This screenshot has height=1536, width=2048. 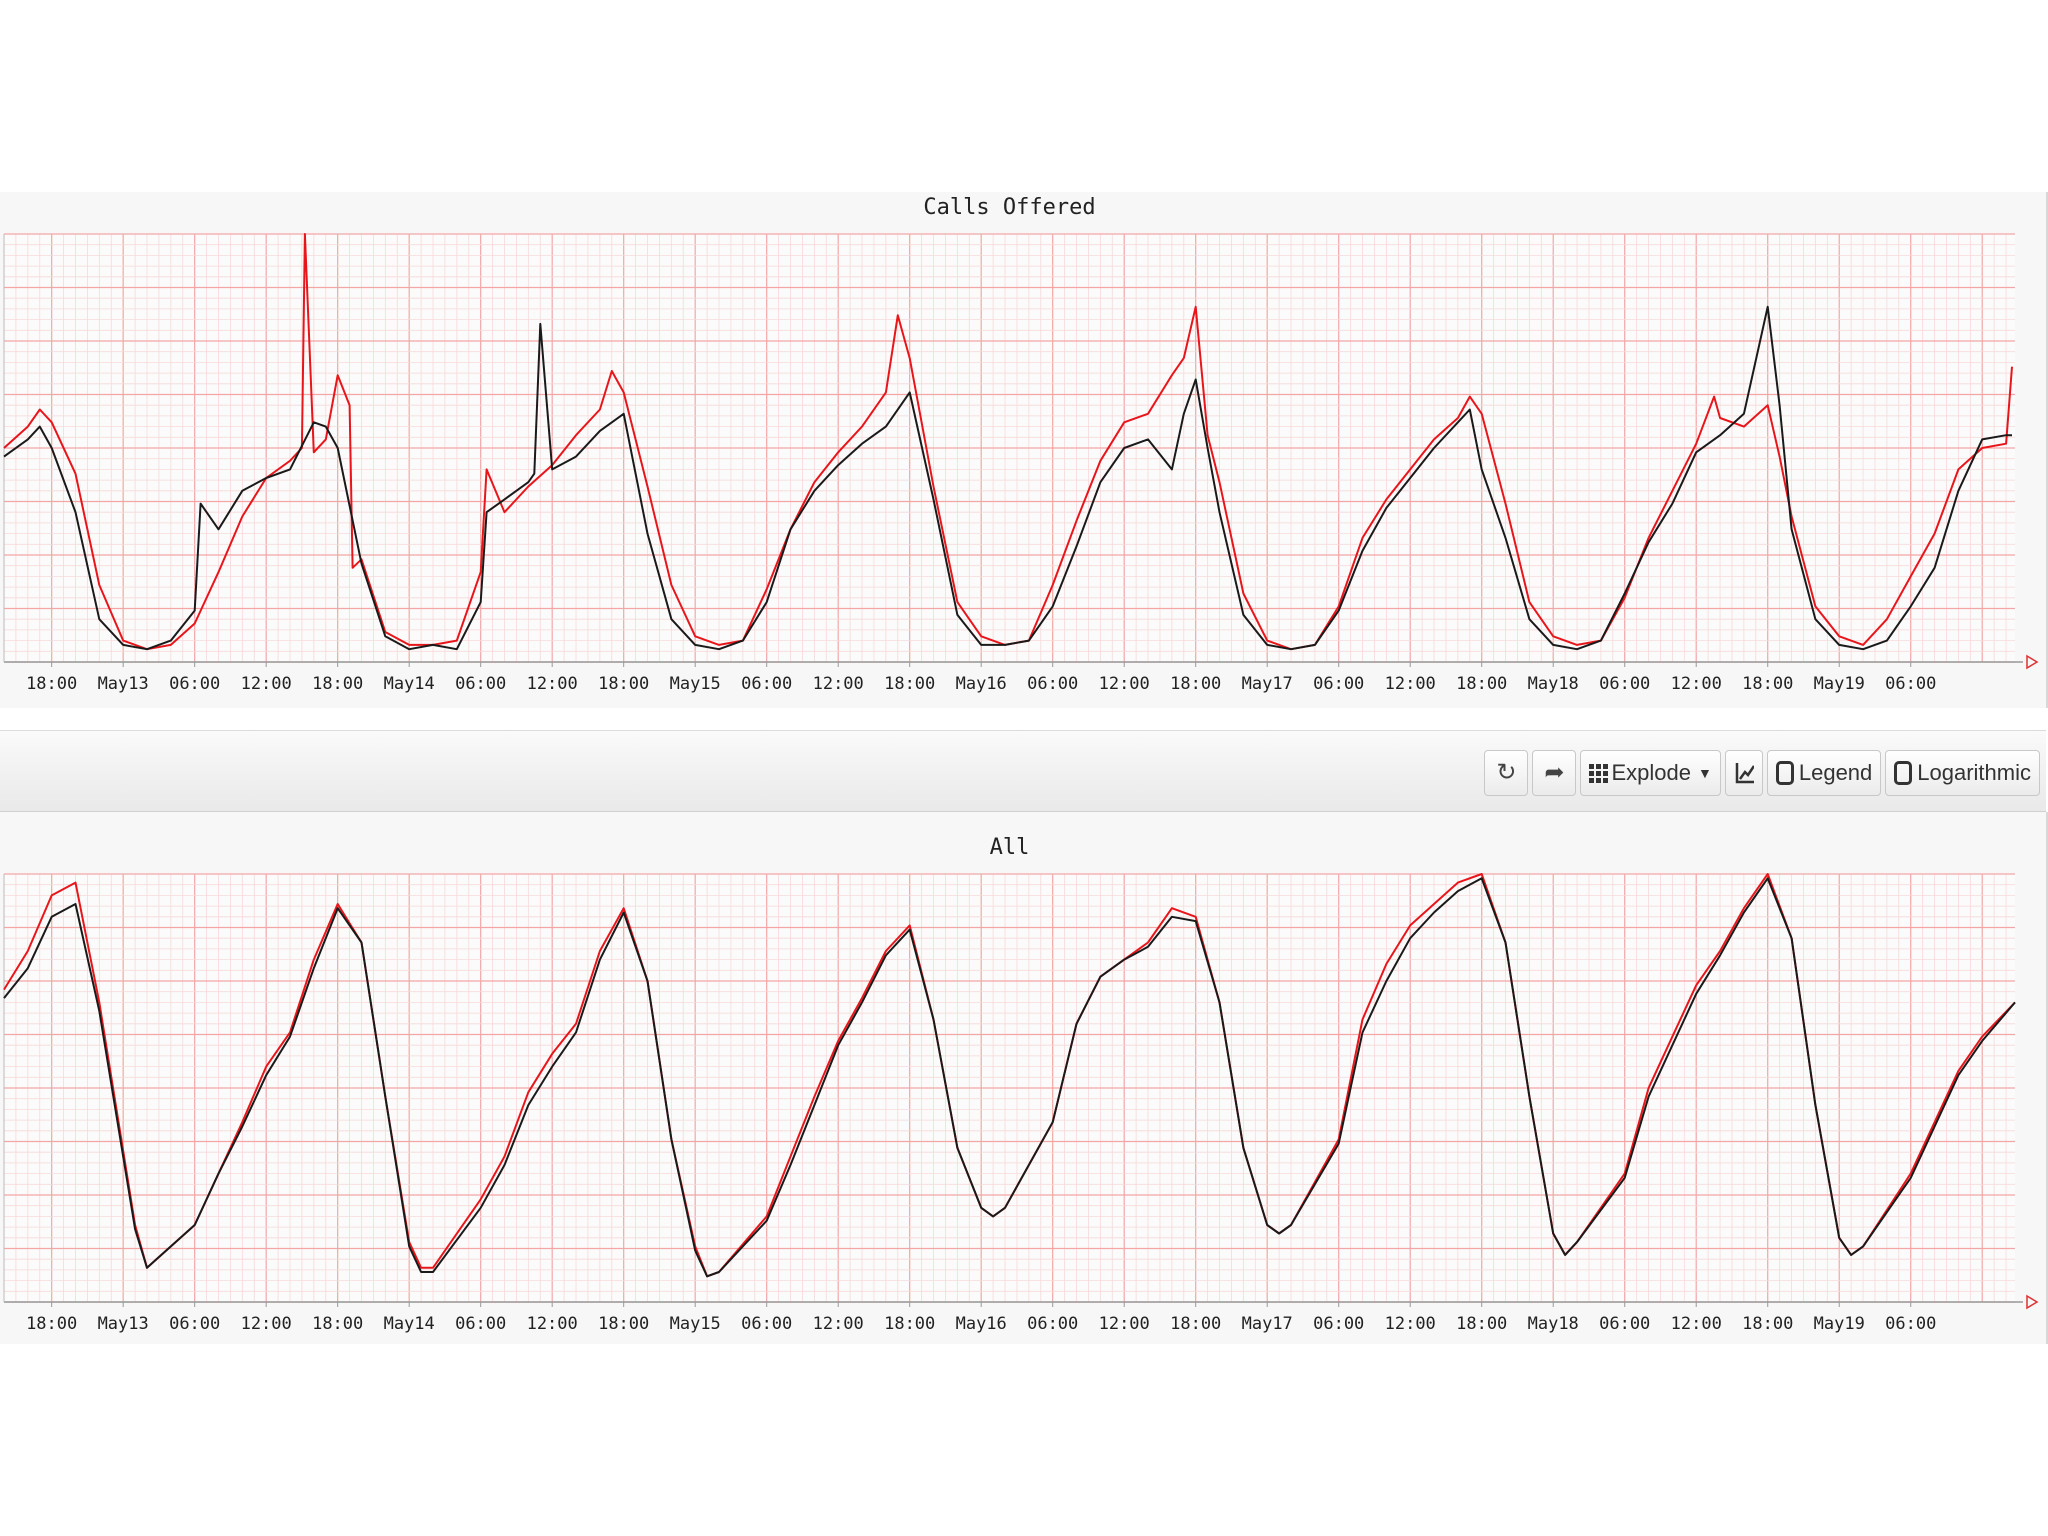 I want to click on chart-toolbar: ↻ ➦ Explode ▼ Legend Logarithmic, so click(x=1762, y=773).